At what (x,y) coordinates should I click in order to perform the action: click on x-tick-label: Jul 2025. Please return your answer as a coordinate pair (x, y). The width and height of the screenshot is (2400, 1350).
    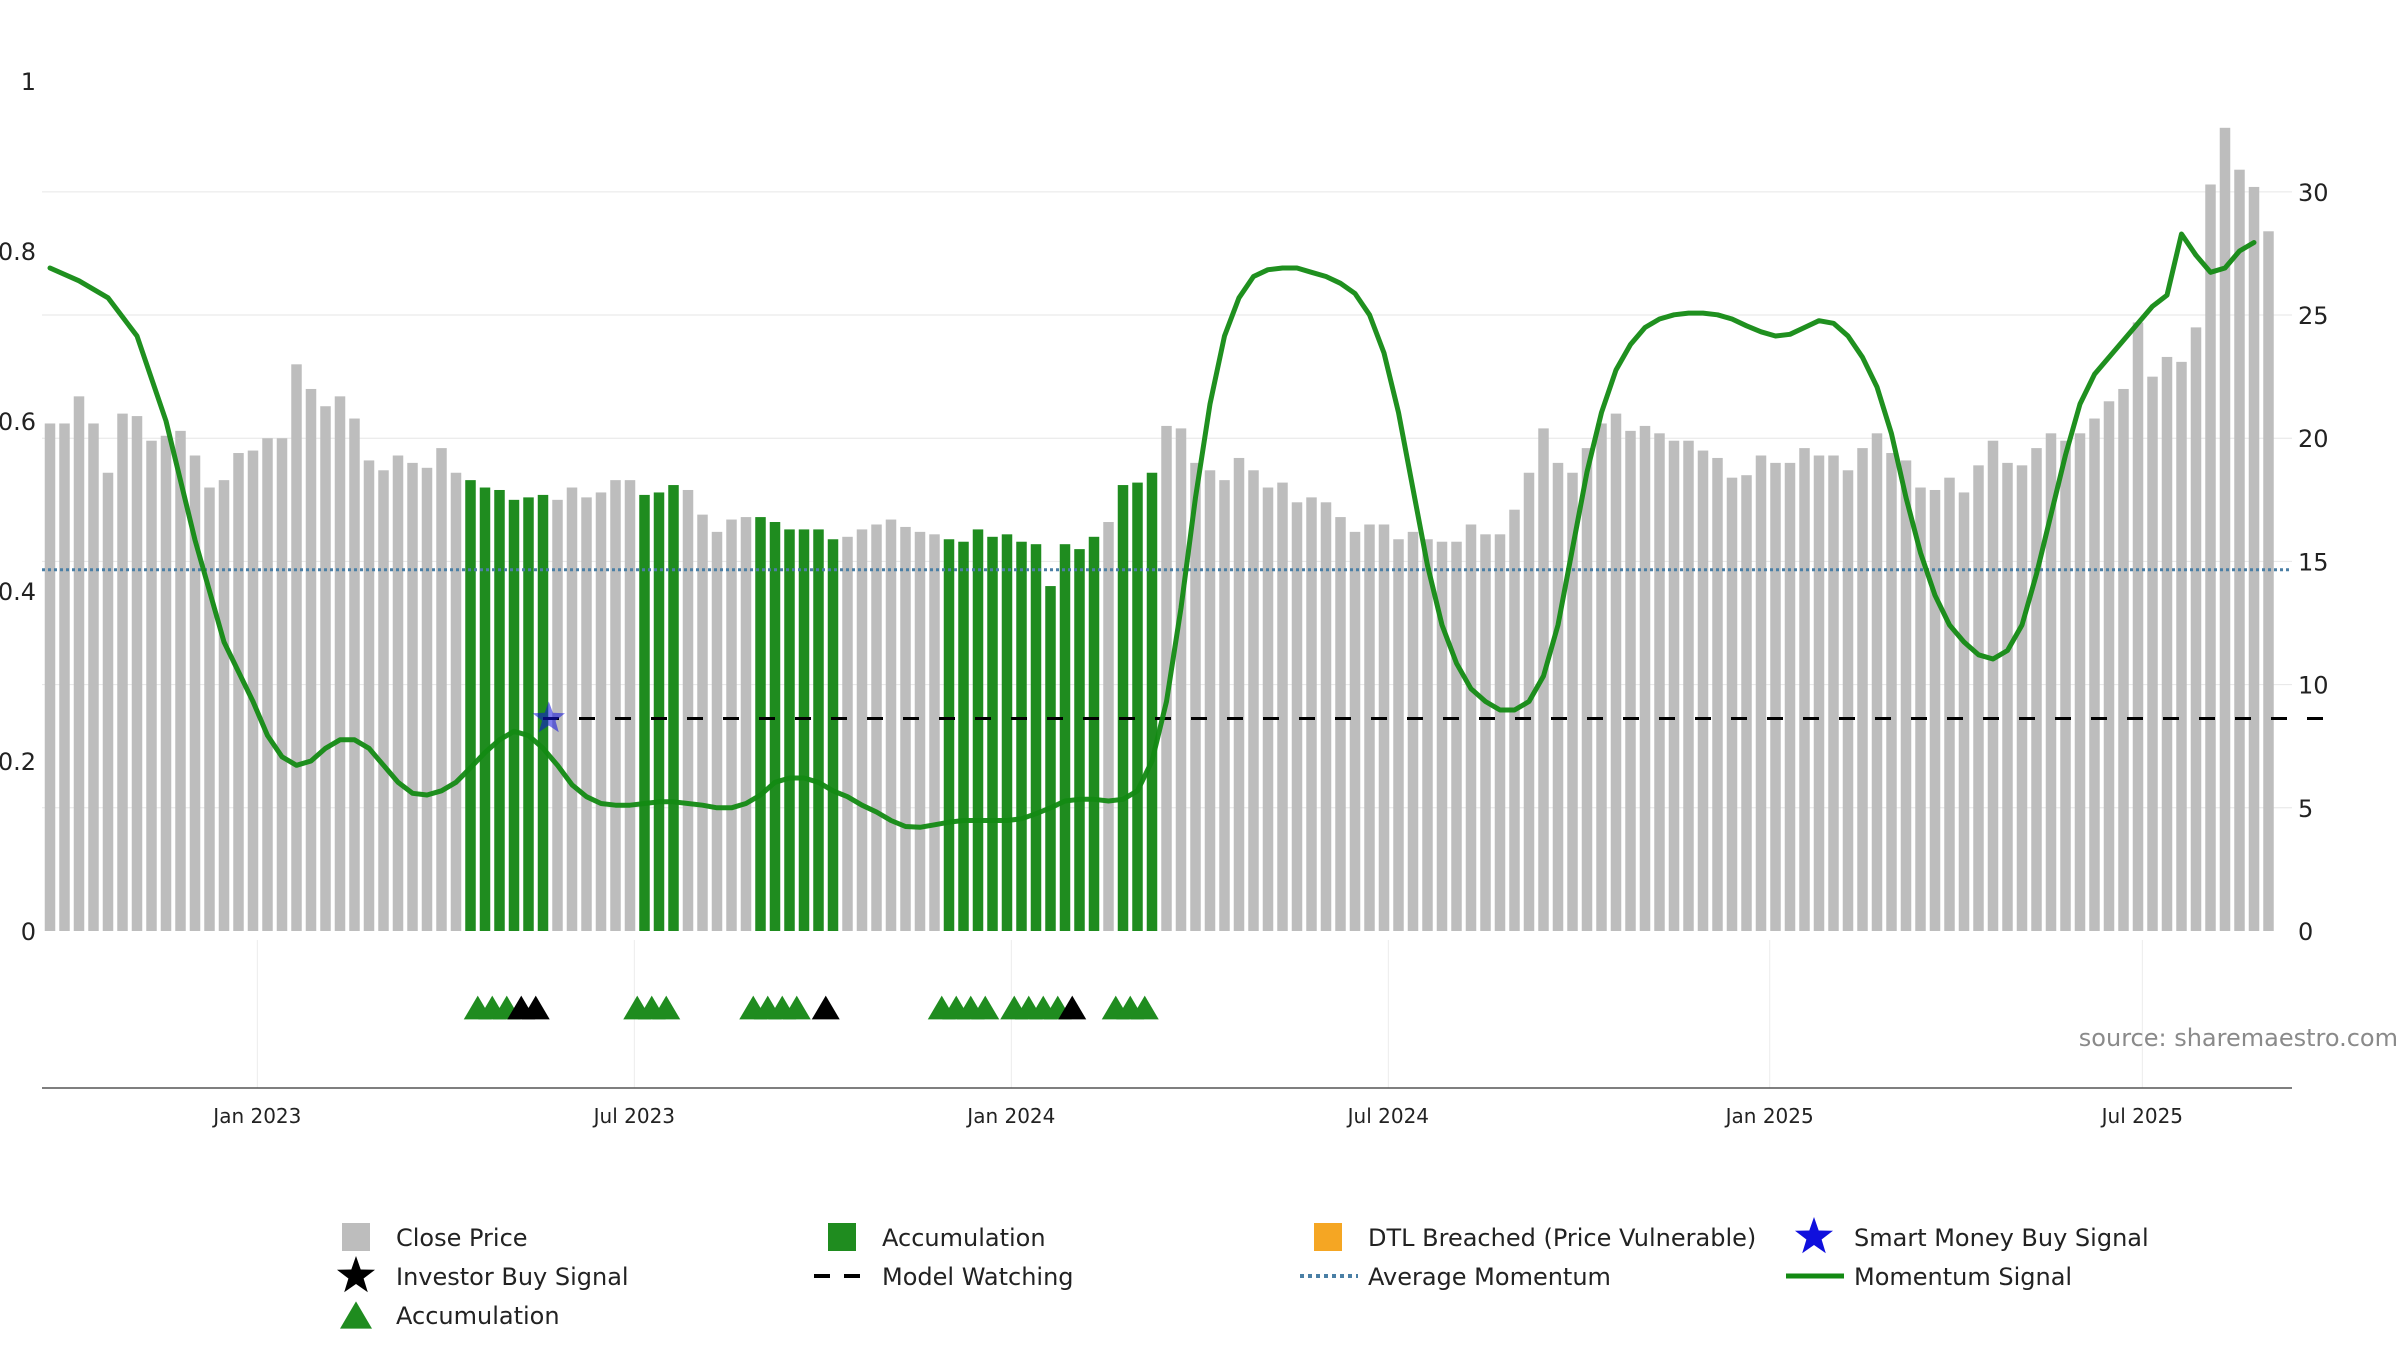
    Looking at the image, I should click on (2141, 1116).